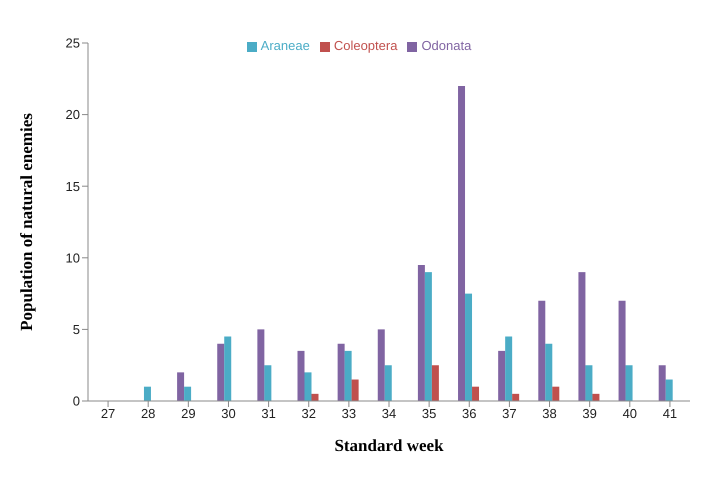 The image size is (710, 479). What do you see at coordinates (108, 414) in the screenshot?
I see `x-tick-label: 27` at bounding box center [108, 414].